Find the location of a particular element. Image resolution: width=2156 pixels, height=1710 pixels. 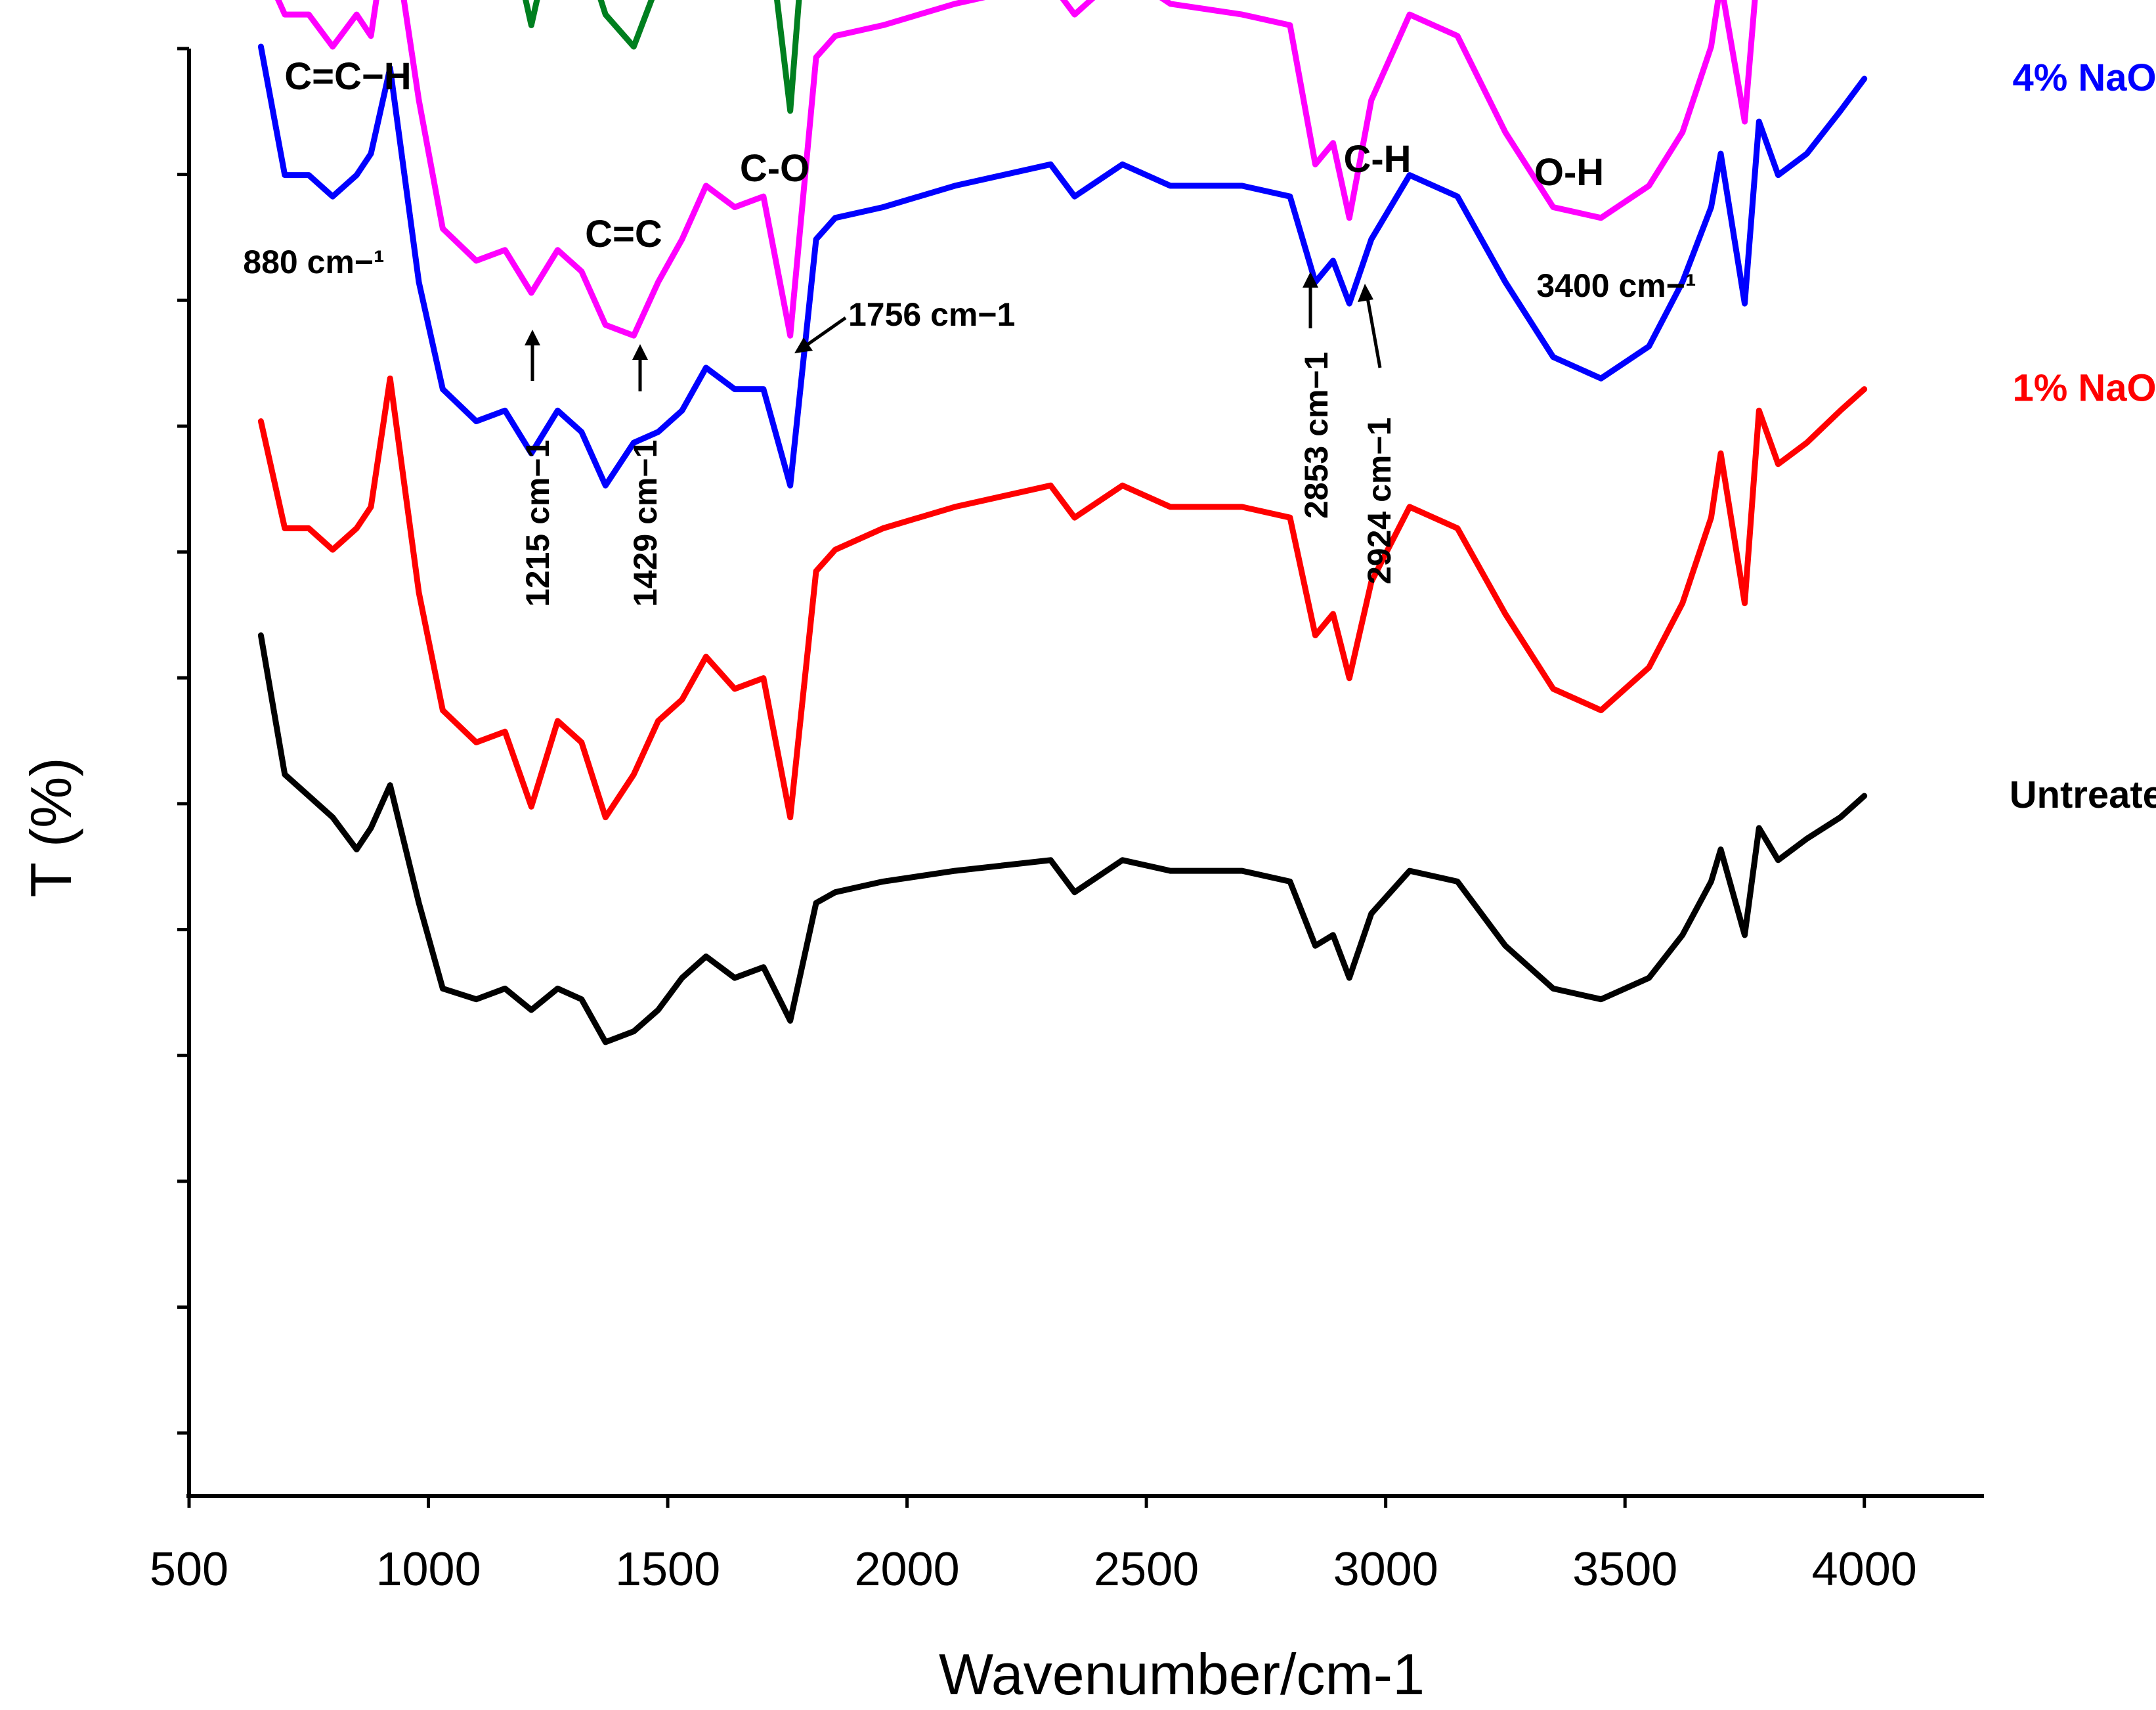

x-tick-label: 2000 is located at coordinates (907, 1570).